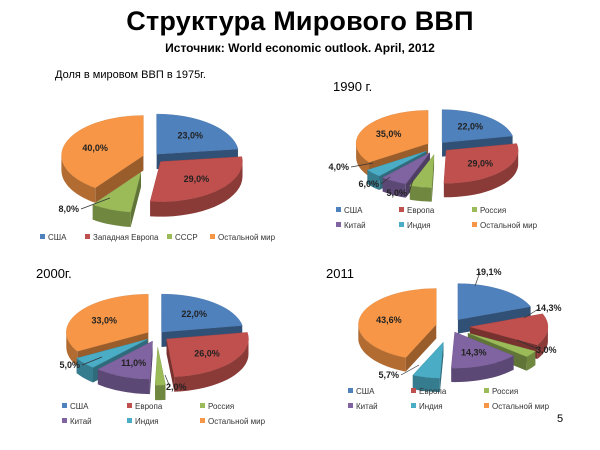 This screenshot has width=600, height=450. Describe the element at coordinates (69, 365) in the screenshot. I see `data-label-india: 5,0%` at that location.